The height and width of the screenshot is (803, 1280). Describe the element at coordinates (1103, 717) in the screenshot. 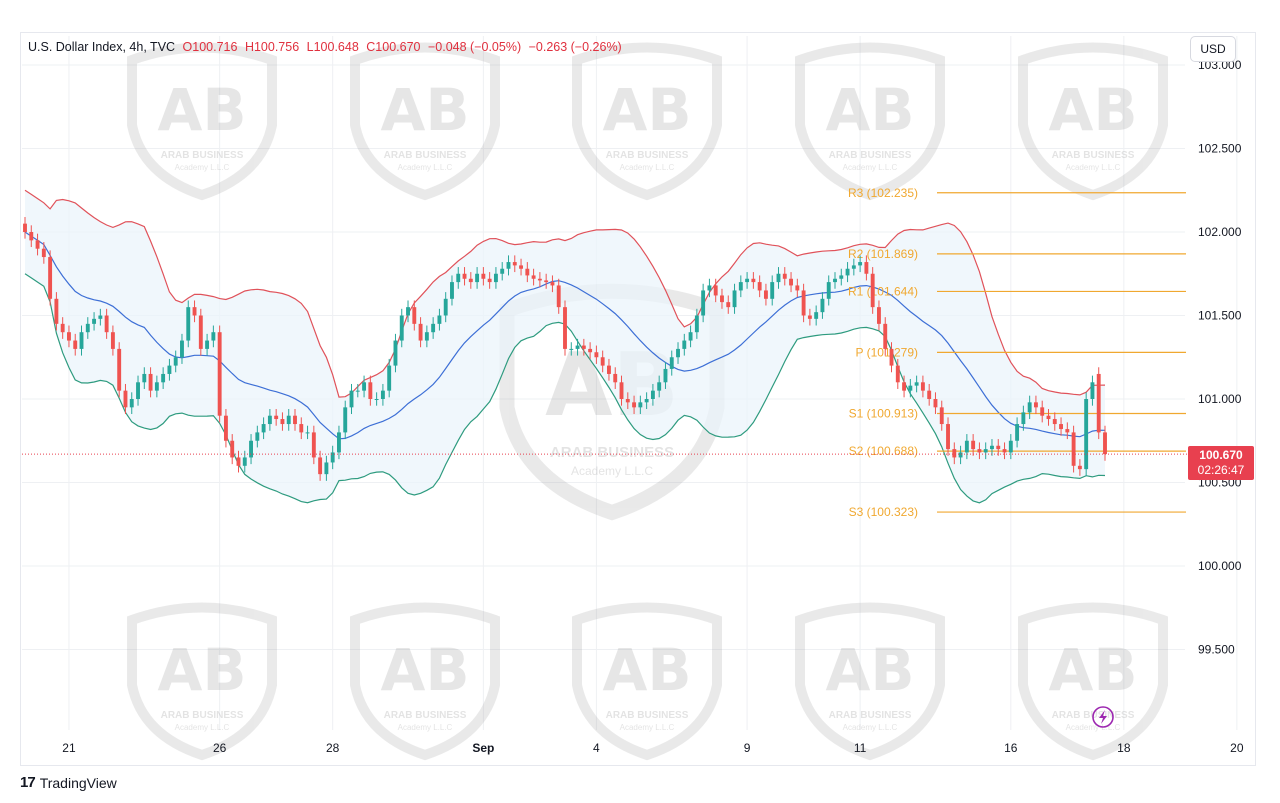

I see `lightning-icon` at that location.